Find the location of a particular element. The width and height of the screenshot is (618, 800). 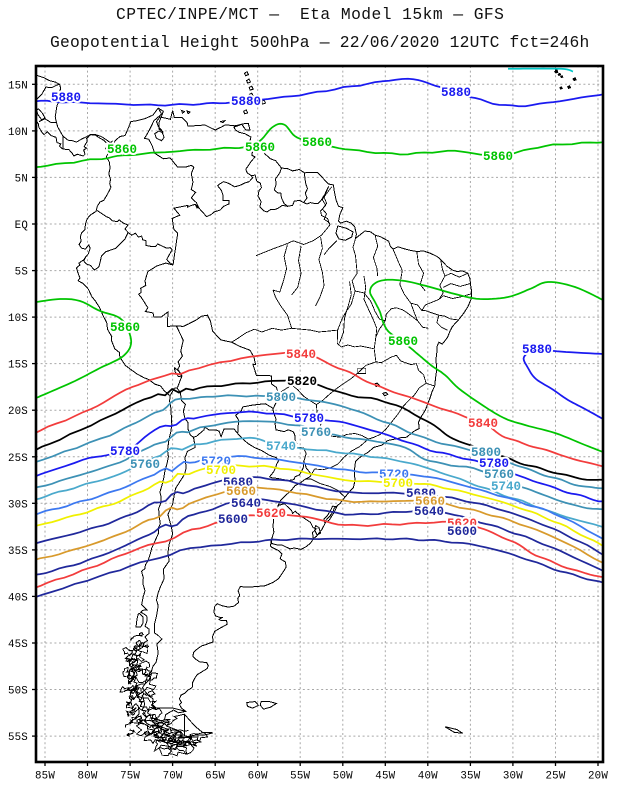

svg-text: 5S is located at coordinates (21, 273).